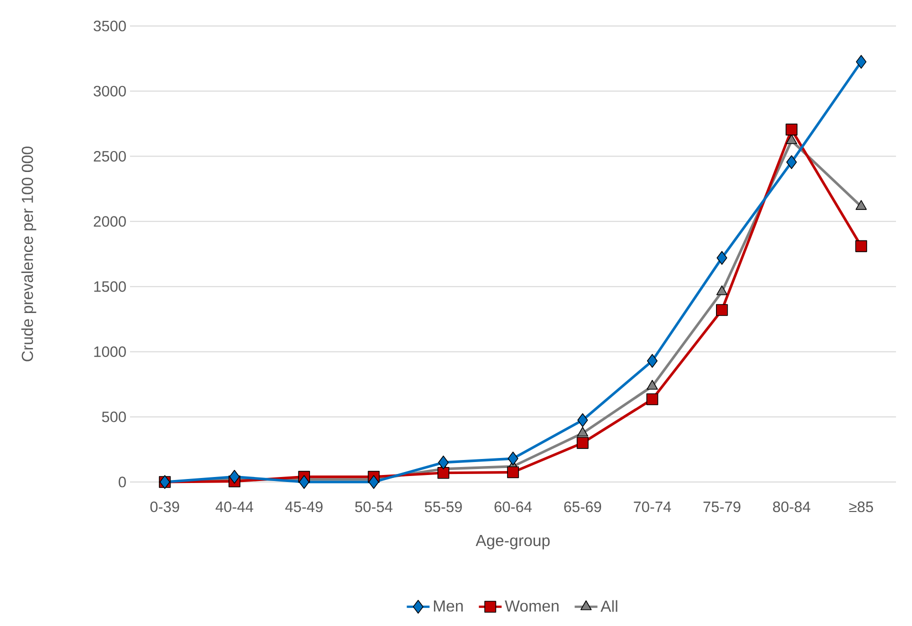  Describe the element at coordinates (110, 221) in the screenshot. I see `y-tick-label: 2000` at that location.